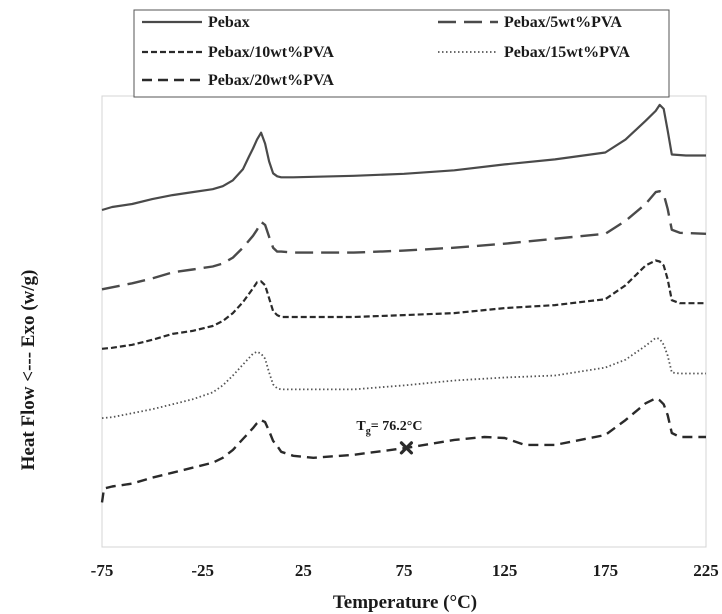 This screenshot has height=614, width=722. What do you see at coordinates (102, 570) in the screenshot?
I see `x-tick-label: -75` at bounding box center [102, 570].